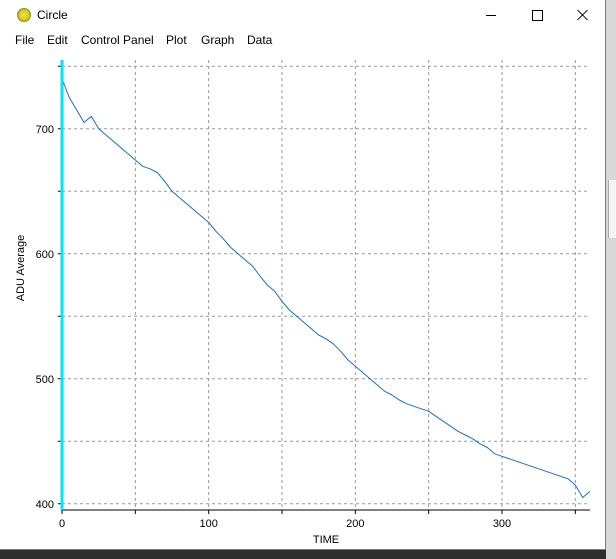 This screenshot has height=559, width=616. Describe the element at coordinates (302, 40) in the screenshot. I see `menu-bar: File Edit Control Panel Plot Graph Data` at that location.